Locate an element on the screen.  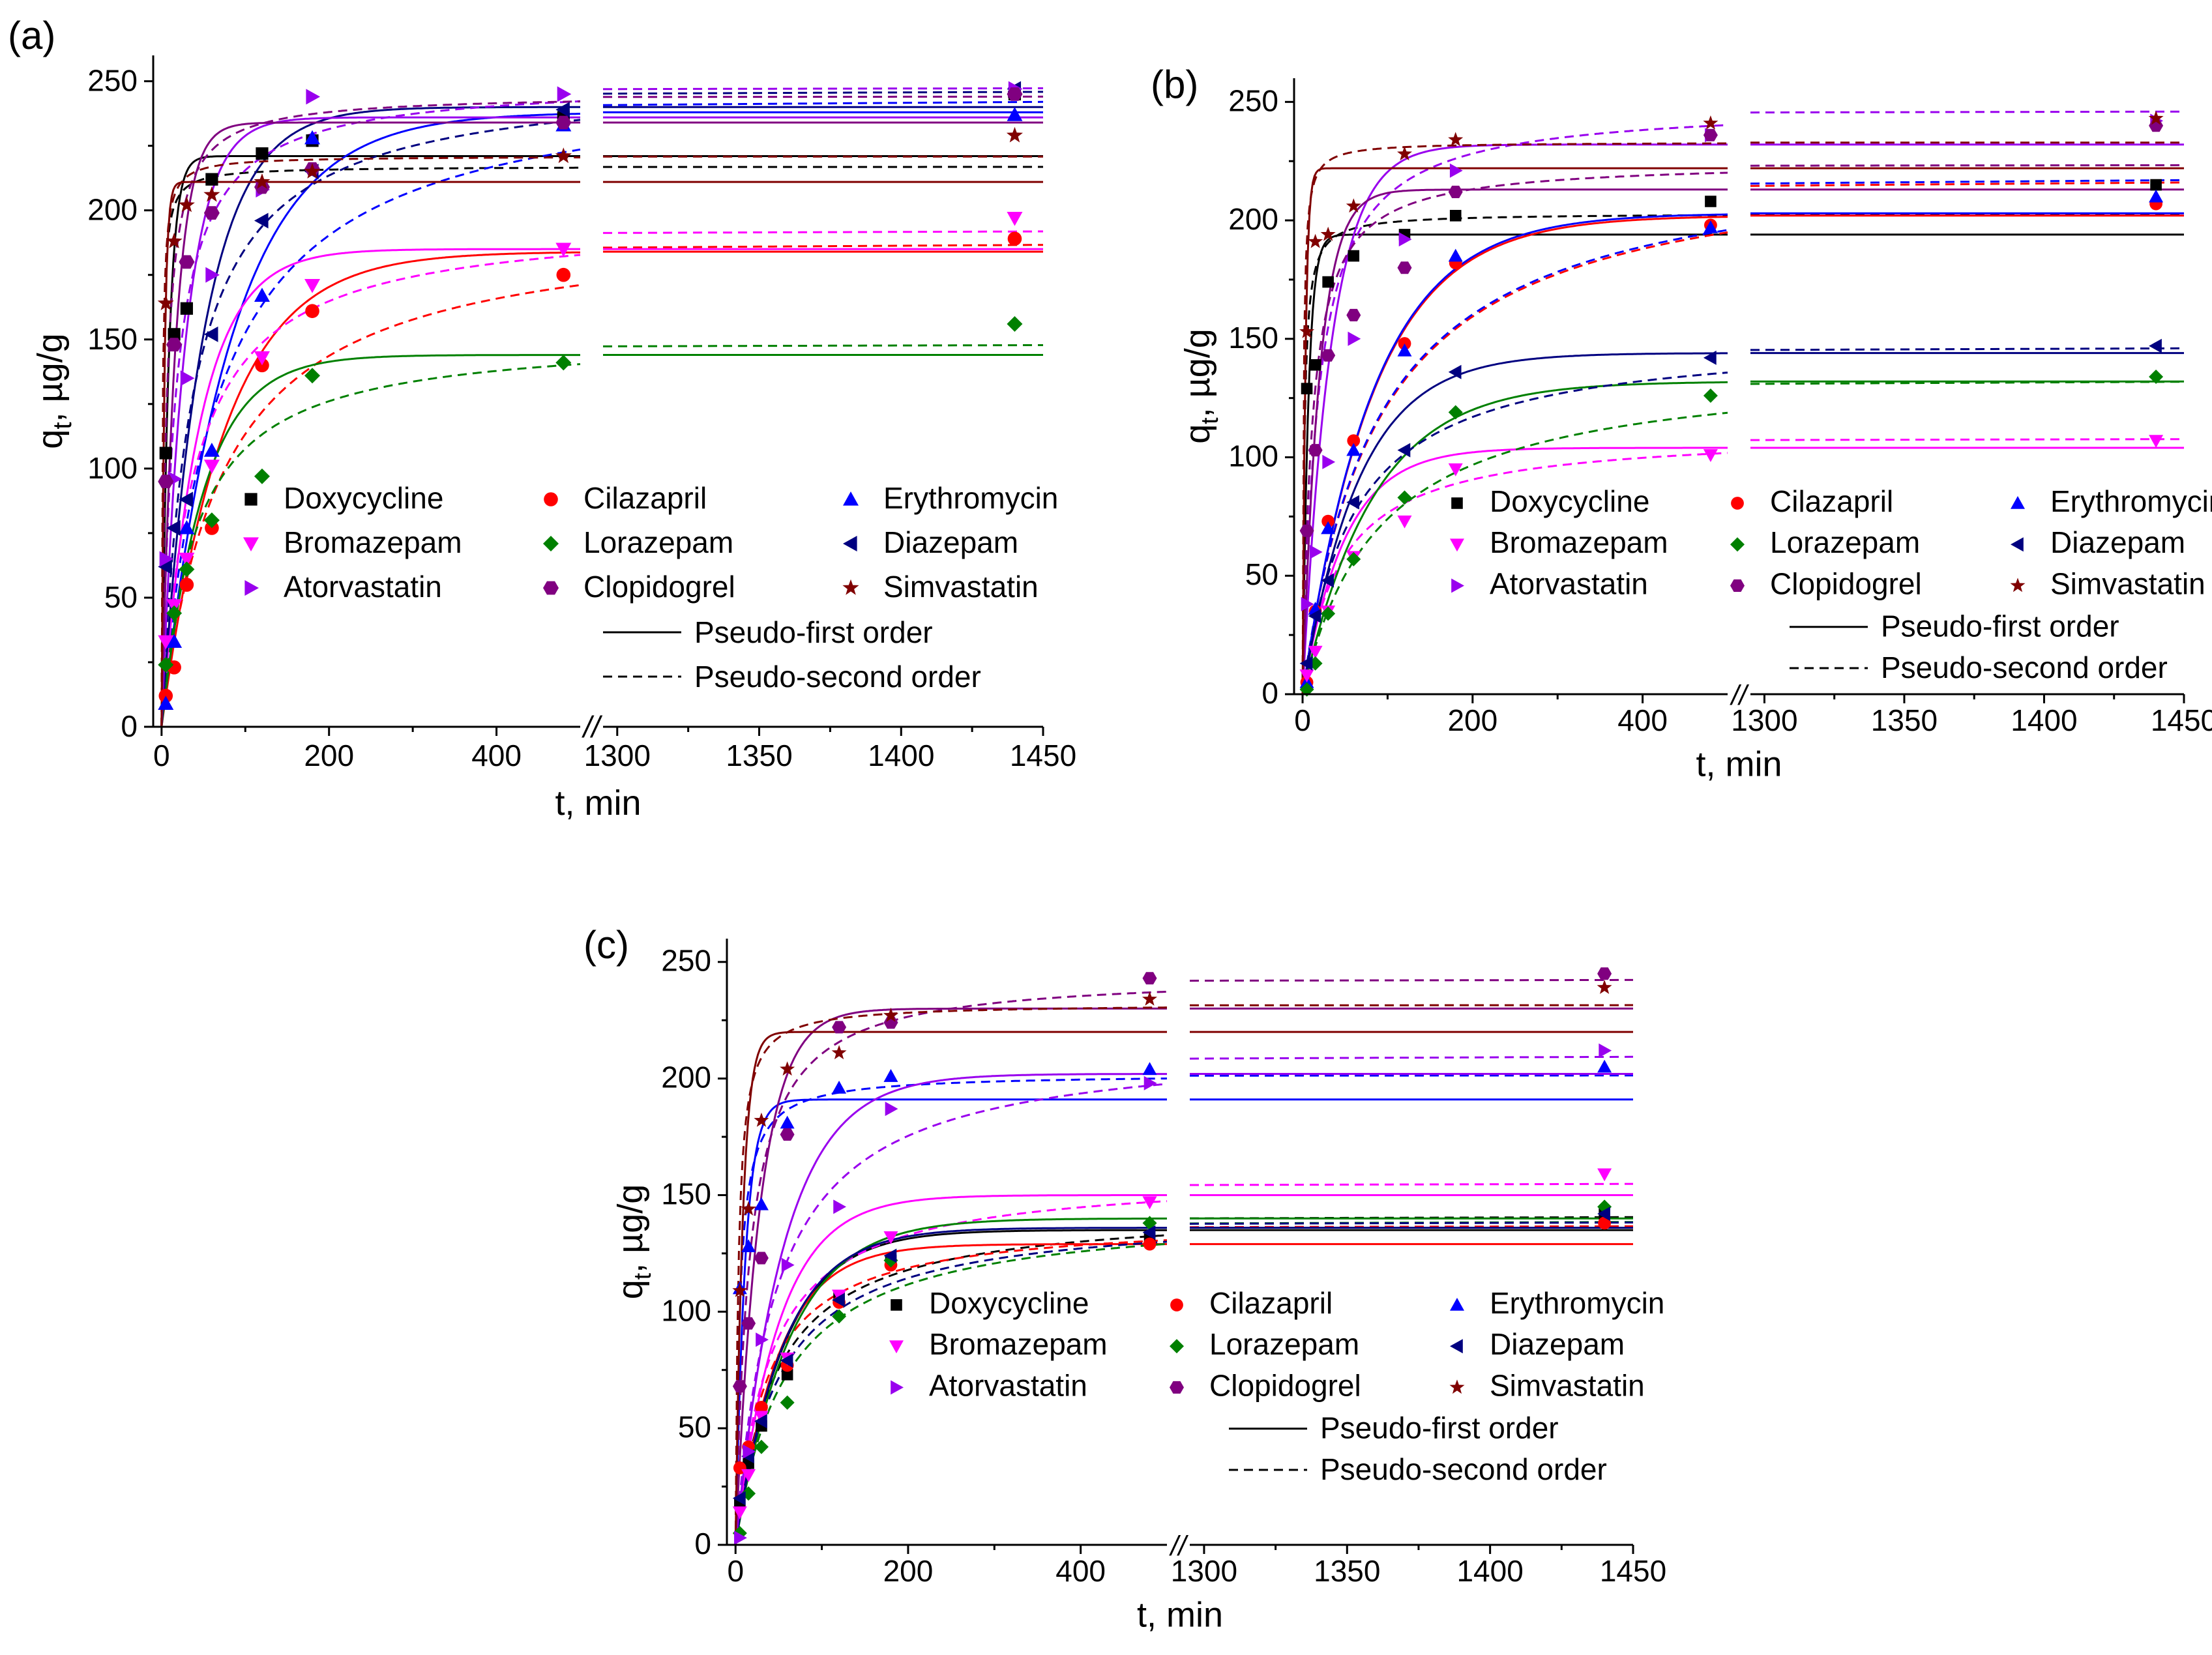
legend-bromazepam-marker is located at coordinates (896, 1347).